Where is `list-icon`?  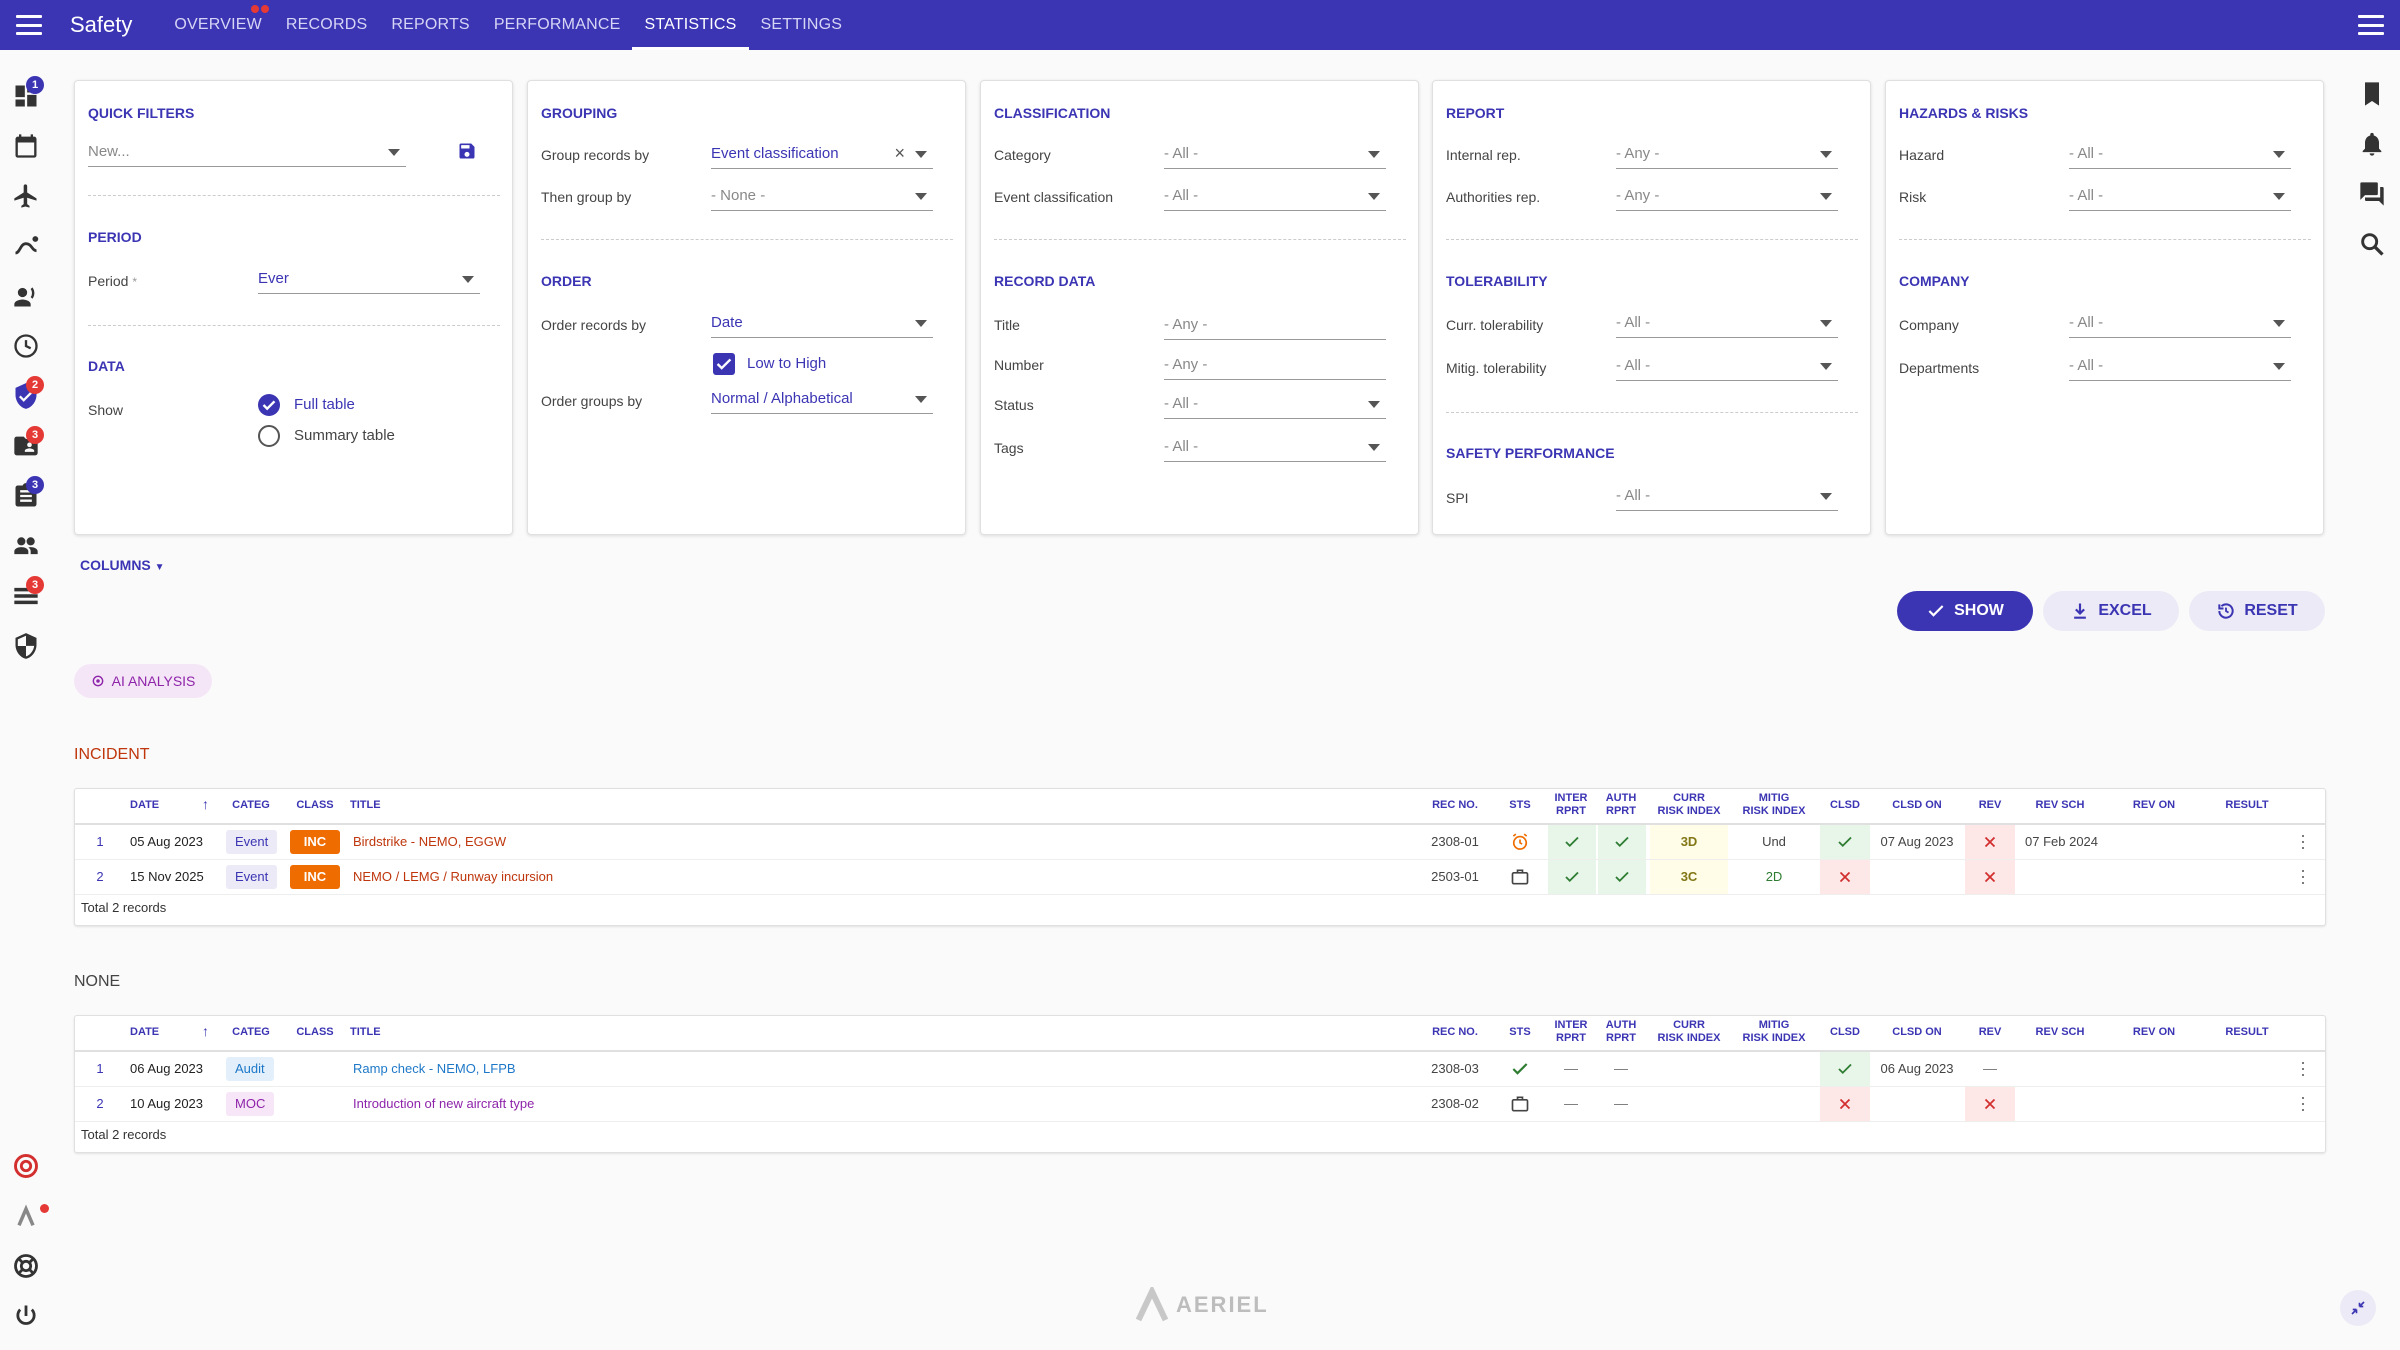 list-icon is located at coordinates (27, 597).